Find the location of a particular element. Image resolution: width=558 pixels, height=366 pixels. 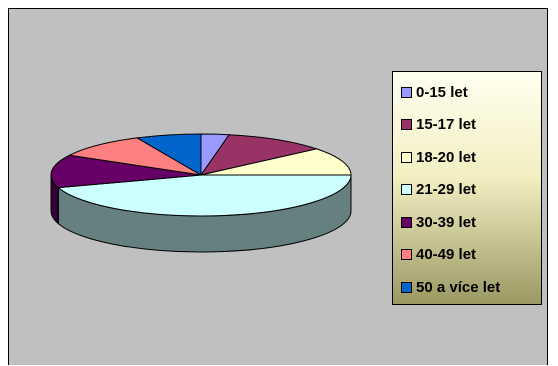

legend-label: 15-17 let is located at coordinates (446, 124).